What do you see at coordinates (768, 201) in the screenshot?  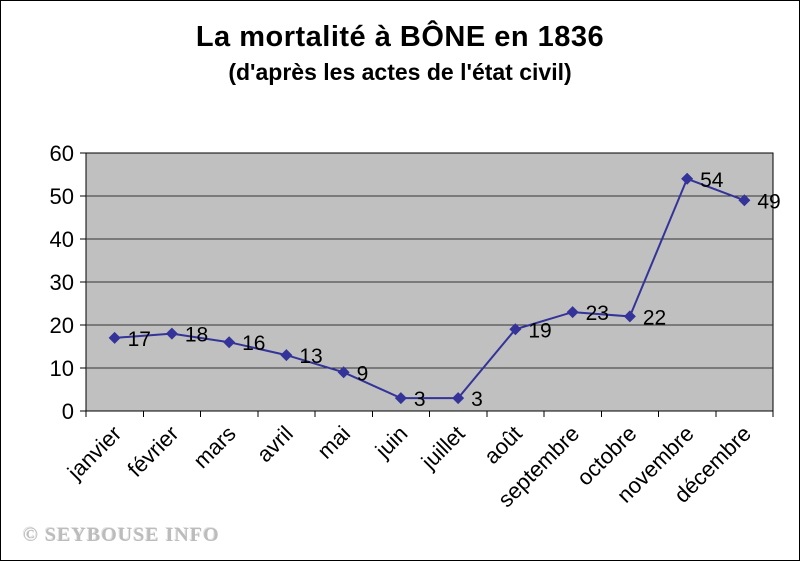 I see `data-label: 49` at bounding box center [768, 201].